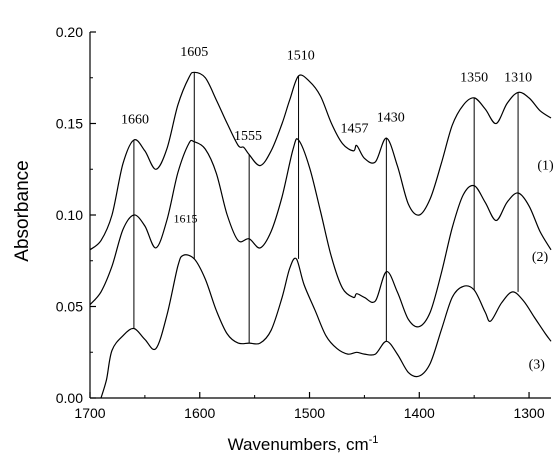  What do you see at coordinates (391, 118) in the screenshot?
I see `peak-label-1430: 1430` at bounding box center [391, 118].